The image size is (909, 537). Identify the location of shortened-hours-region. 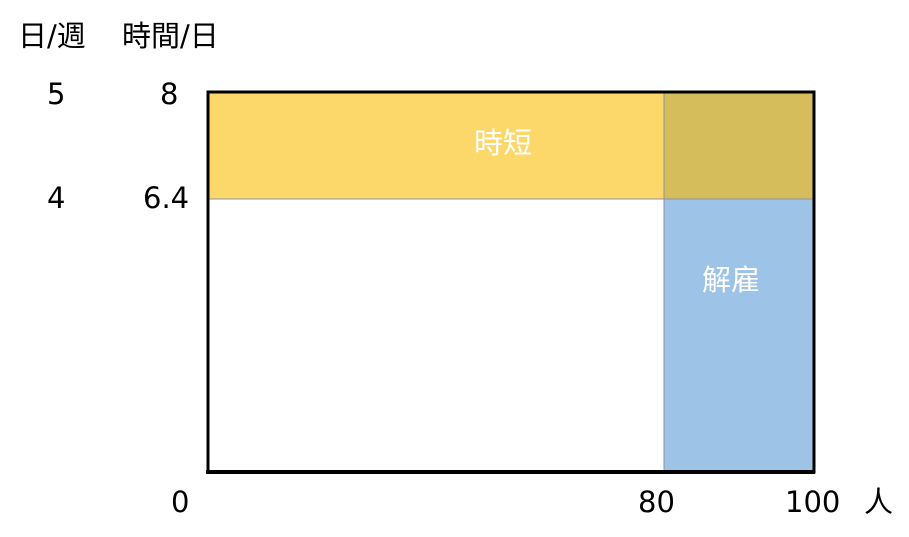
(436, 145).